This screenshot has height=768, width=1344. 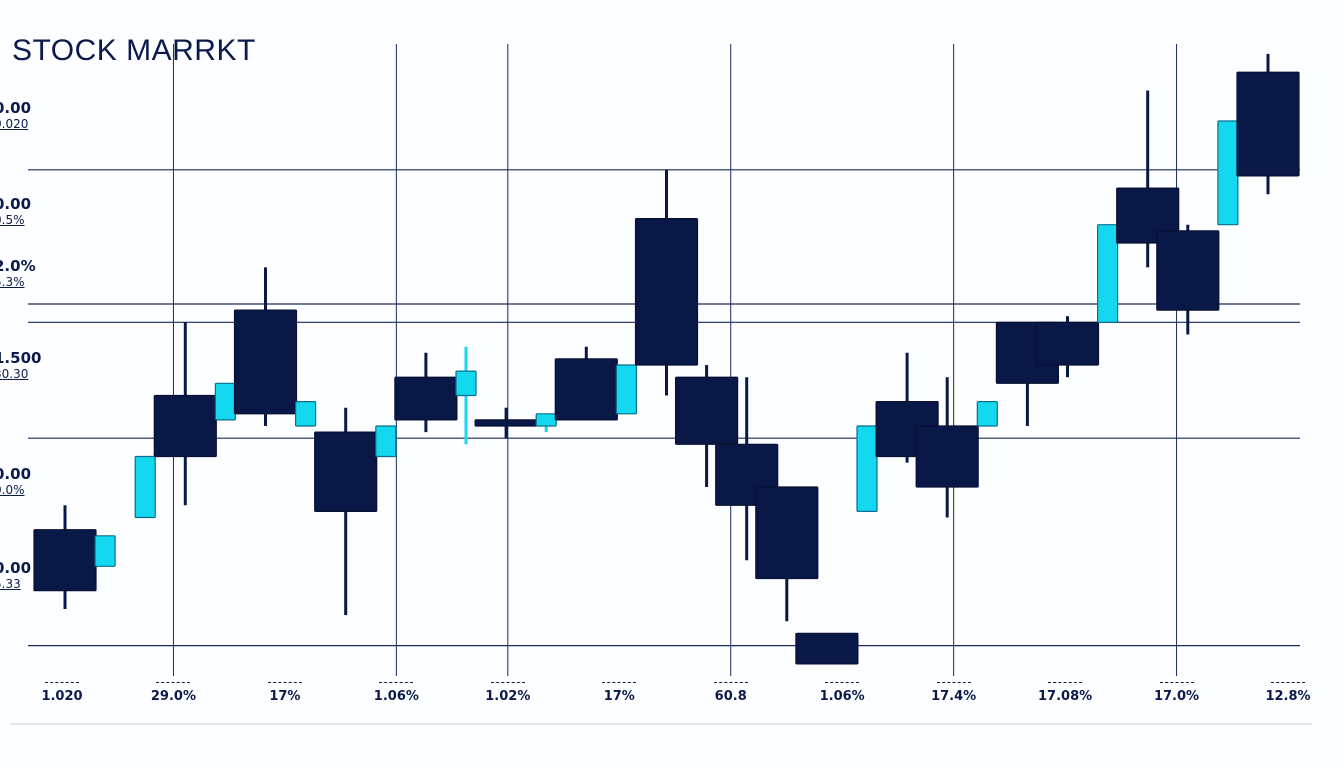 I want to click on x-tick-label: 12.8%, so click(x=1288, y=693).